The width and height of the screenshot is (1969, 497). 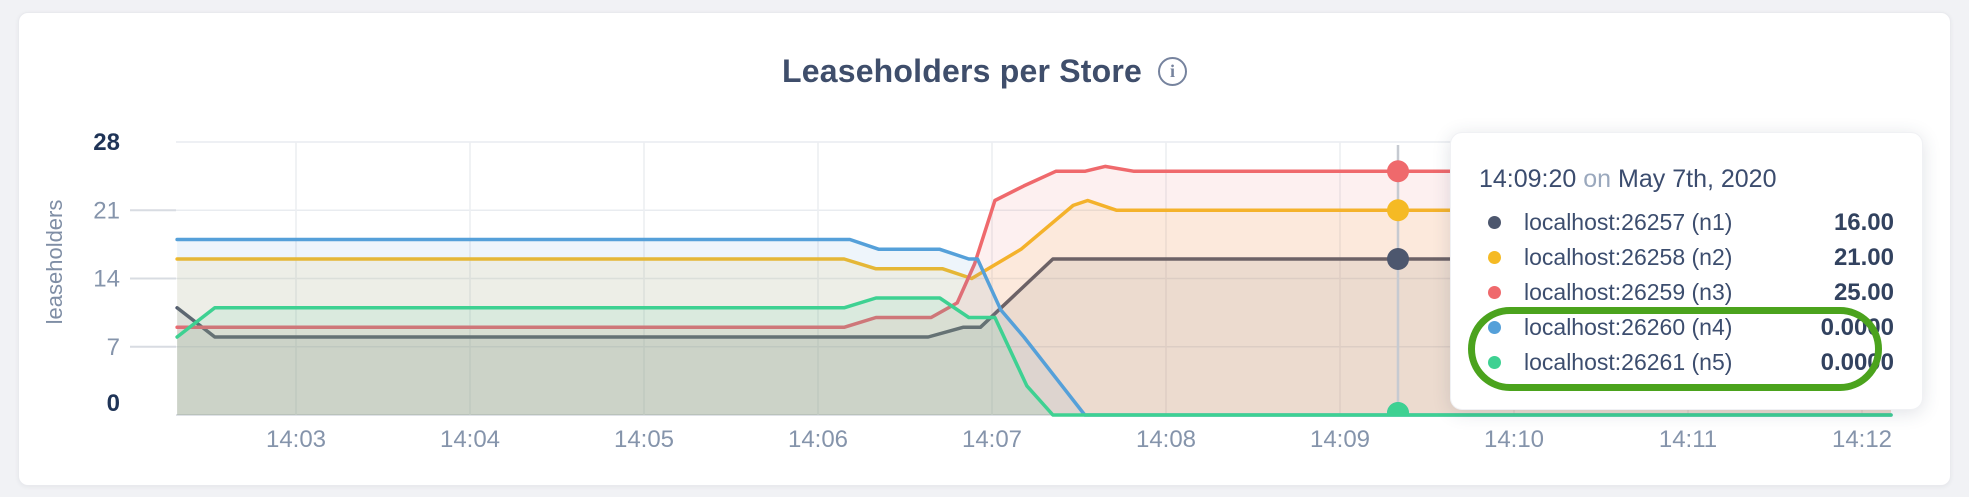 What do you see at coordinates (1340, 439) in the screenshot?
I see `x-tick-label: 14:09` at bounding box center [1340, 439].